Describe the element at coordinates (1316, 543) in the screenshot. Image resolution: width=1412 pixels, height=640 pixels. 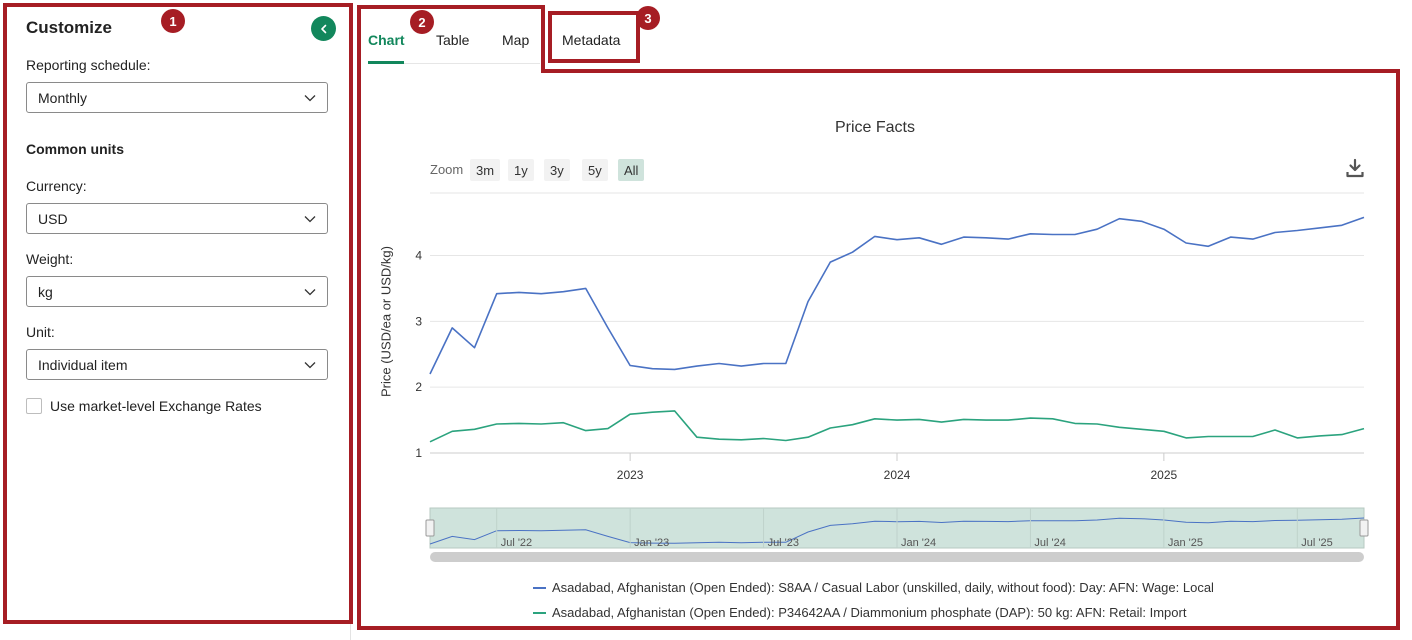
I see `navigator-tick-label: Jul '25` at that location.